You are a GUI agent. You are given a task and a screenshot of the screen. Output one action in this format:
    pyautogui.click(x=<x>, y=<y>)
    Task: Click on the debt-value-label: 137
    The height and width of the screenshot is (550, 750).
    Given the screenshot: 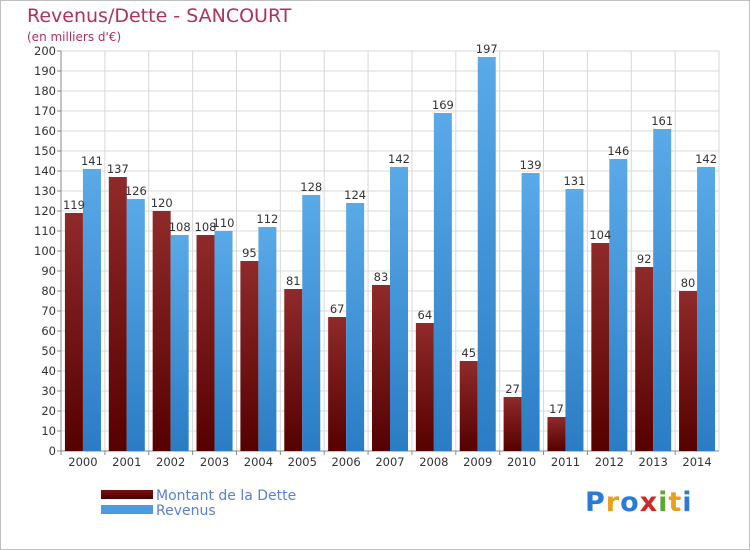 What is the action you would take?
    pyautogui.click(x=118, y=169)
    